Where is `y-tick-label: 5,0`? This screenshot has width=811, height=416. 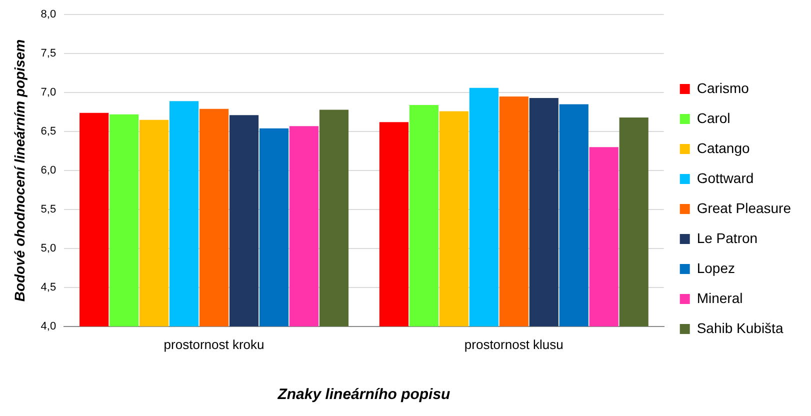 y-tick-label: 5,0 is located at coordinates (48, 248).